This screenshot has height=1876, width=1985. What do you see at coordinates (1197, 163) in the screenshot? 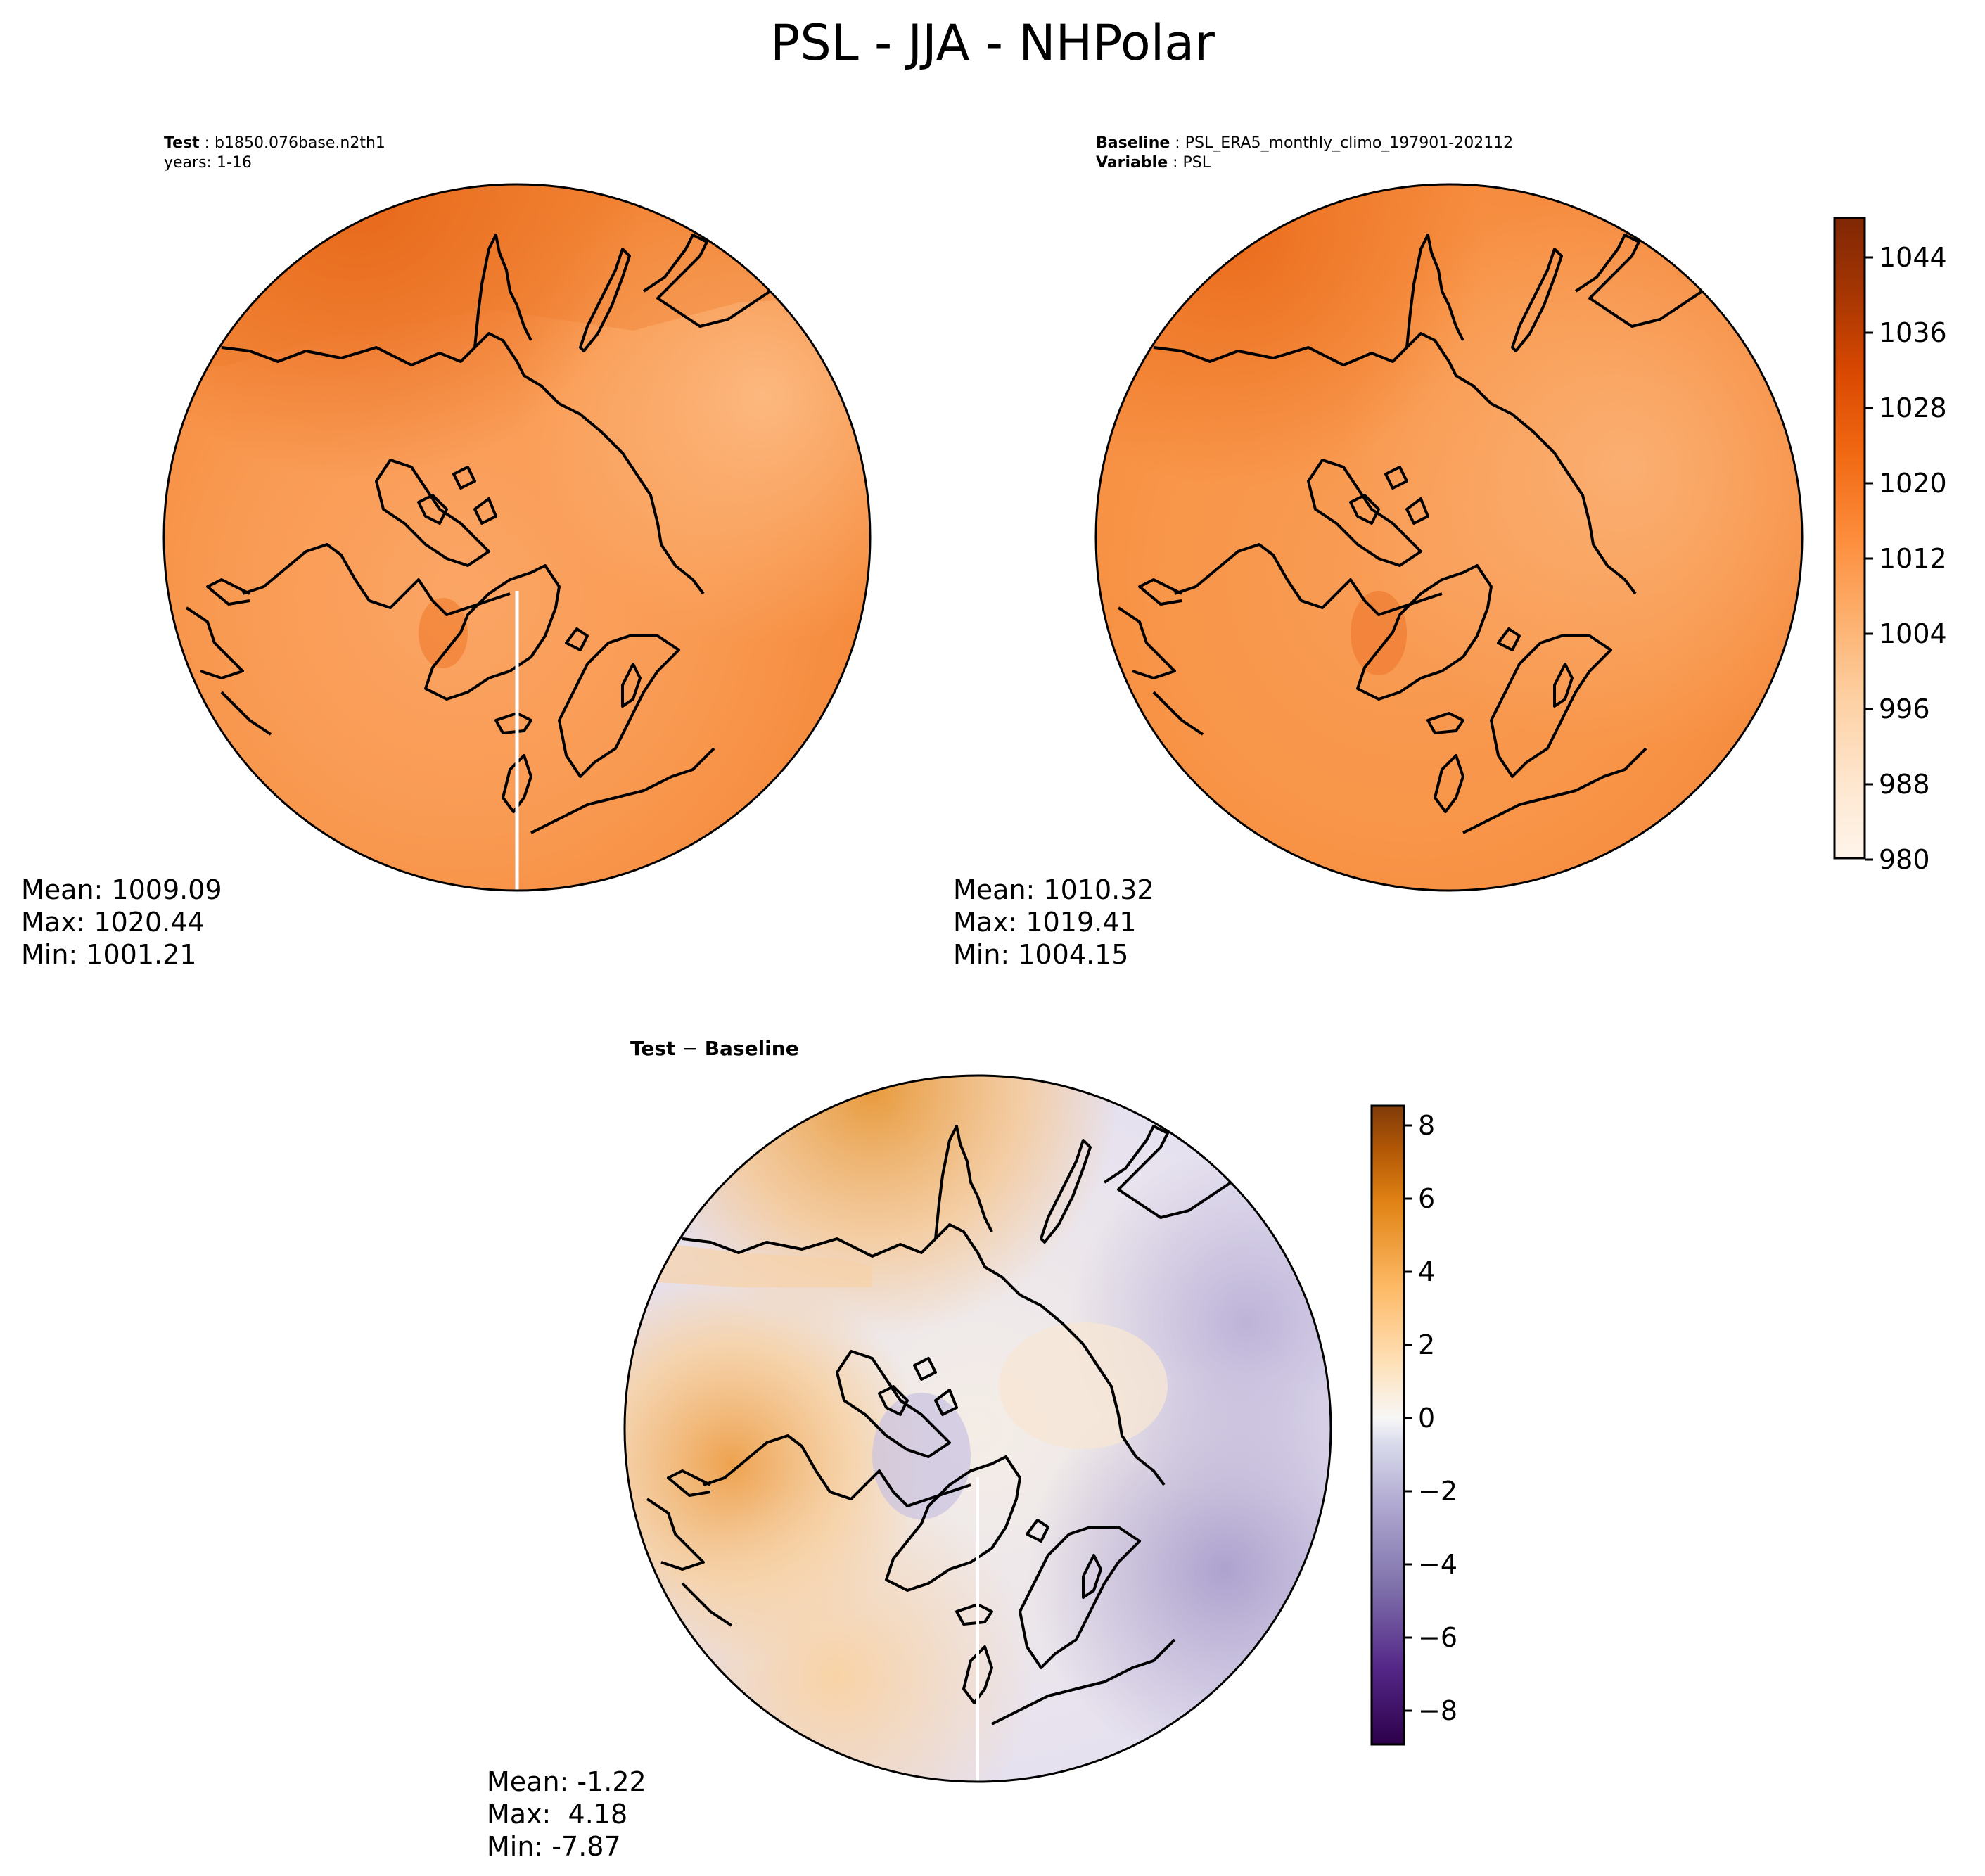
I see `baseline-variable-value: PSL` at bounding box center [1197, 163].